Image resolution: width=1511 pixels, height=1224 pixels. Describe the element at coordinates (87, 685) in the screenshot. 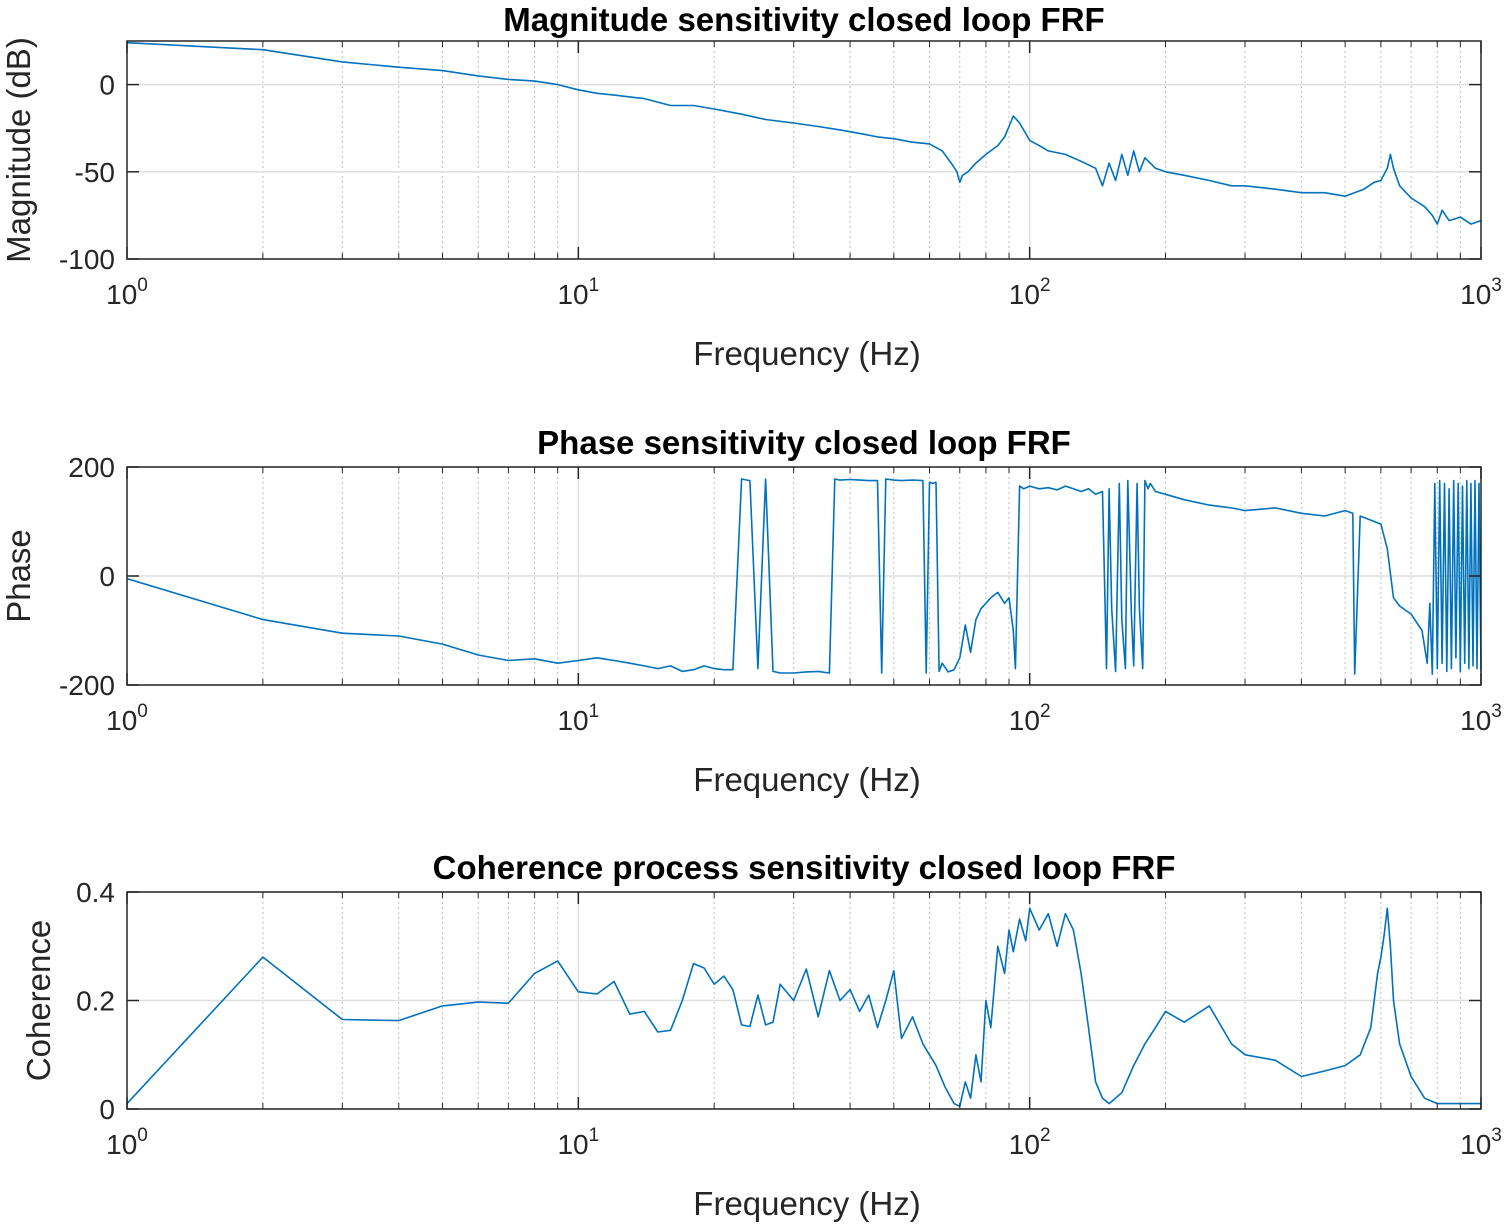

I see `y-tick-label: -200` at that location.